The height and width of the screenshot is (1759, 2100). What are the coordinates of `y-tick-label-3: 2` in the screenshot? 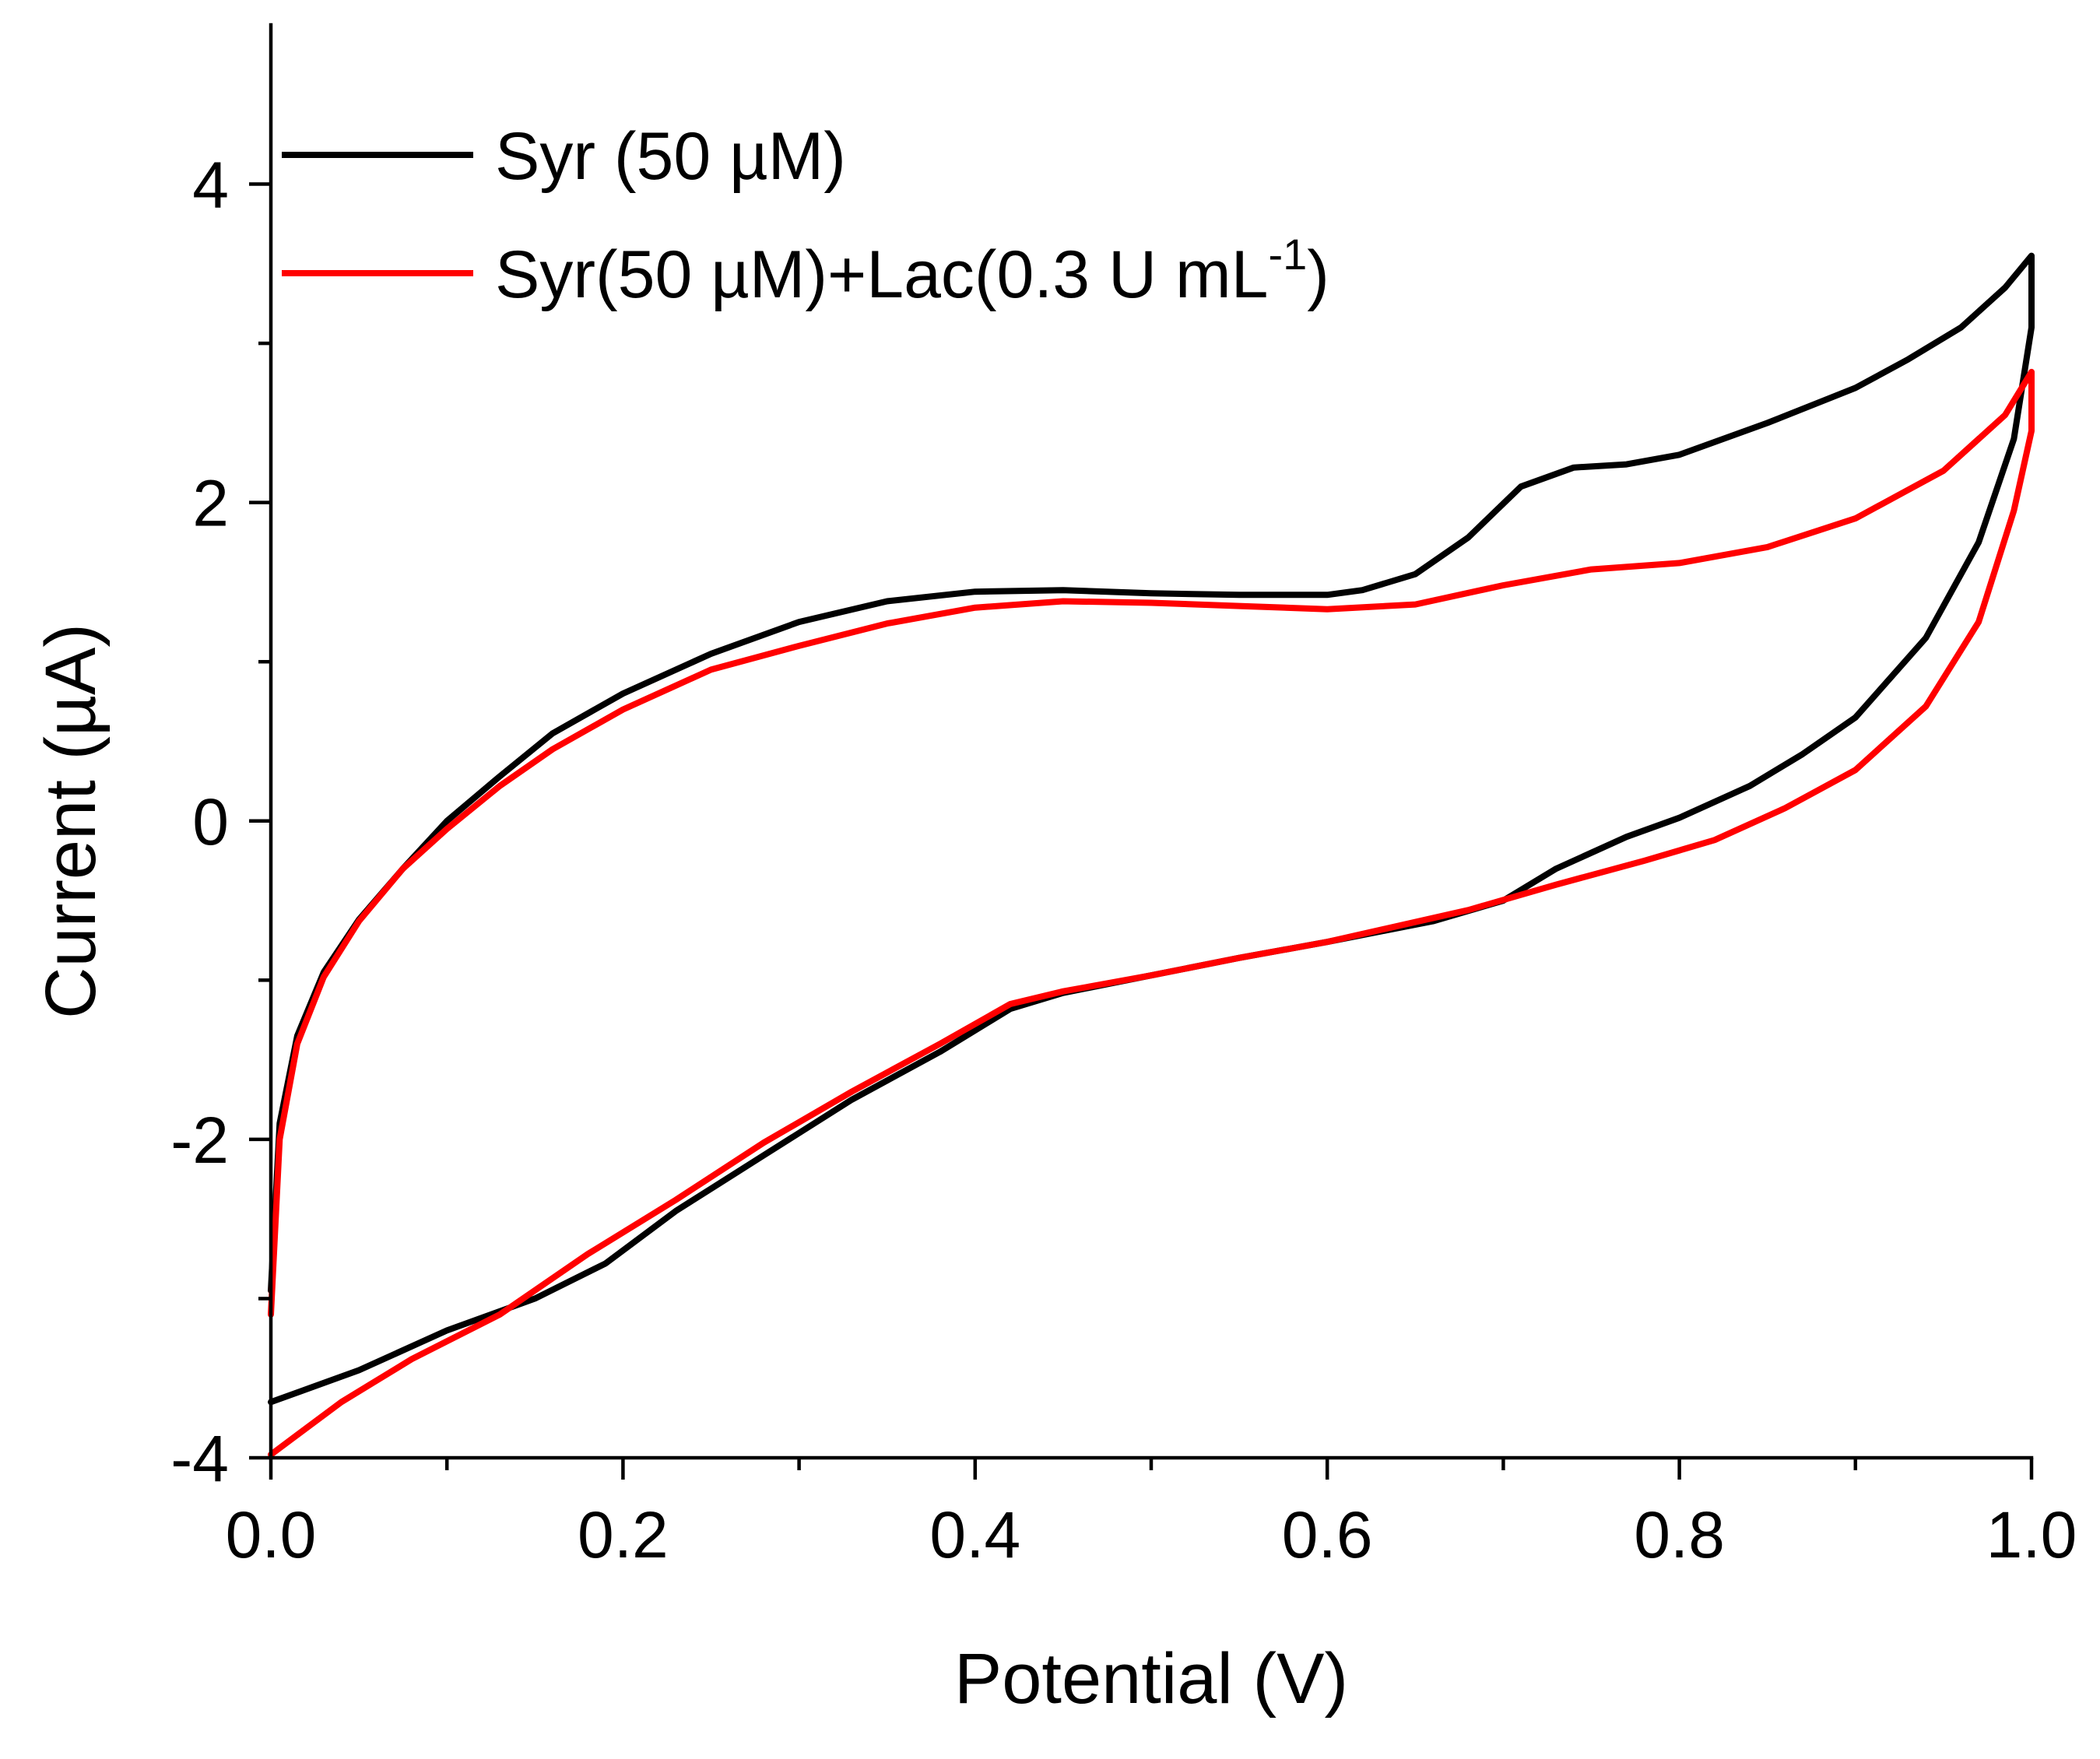 It's located at (210, 504).